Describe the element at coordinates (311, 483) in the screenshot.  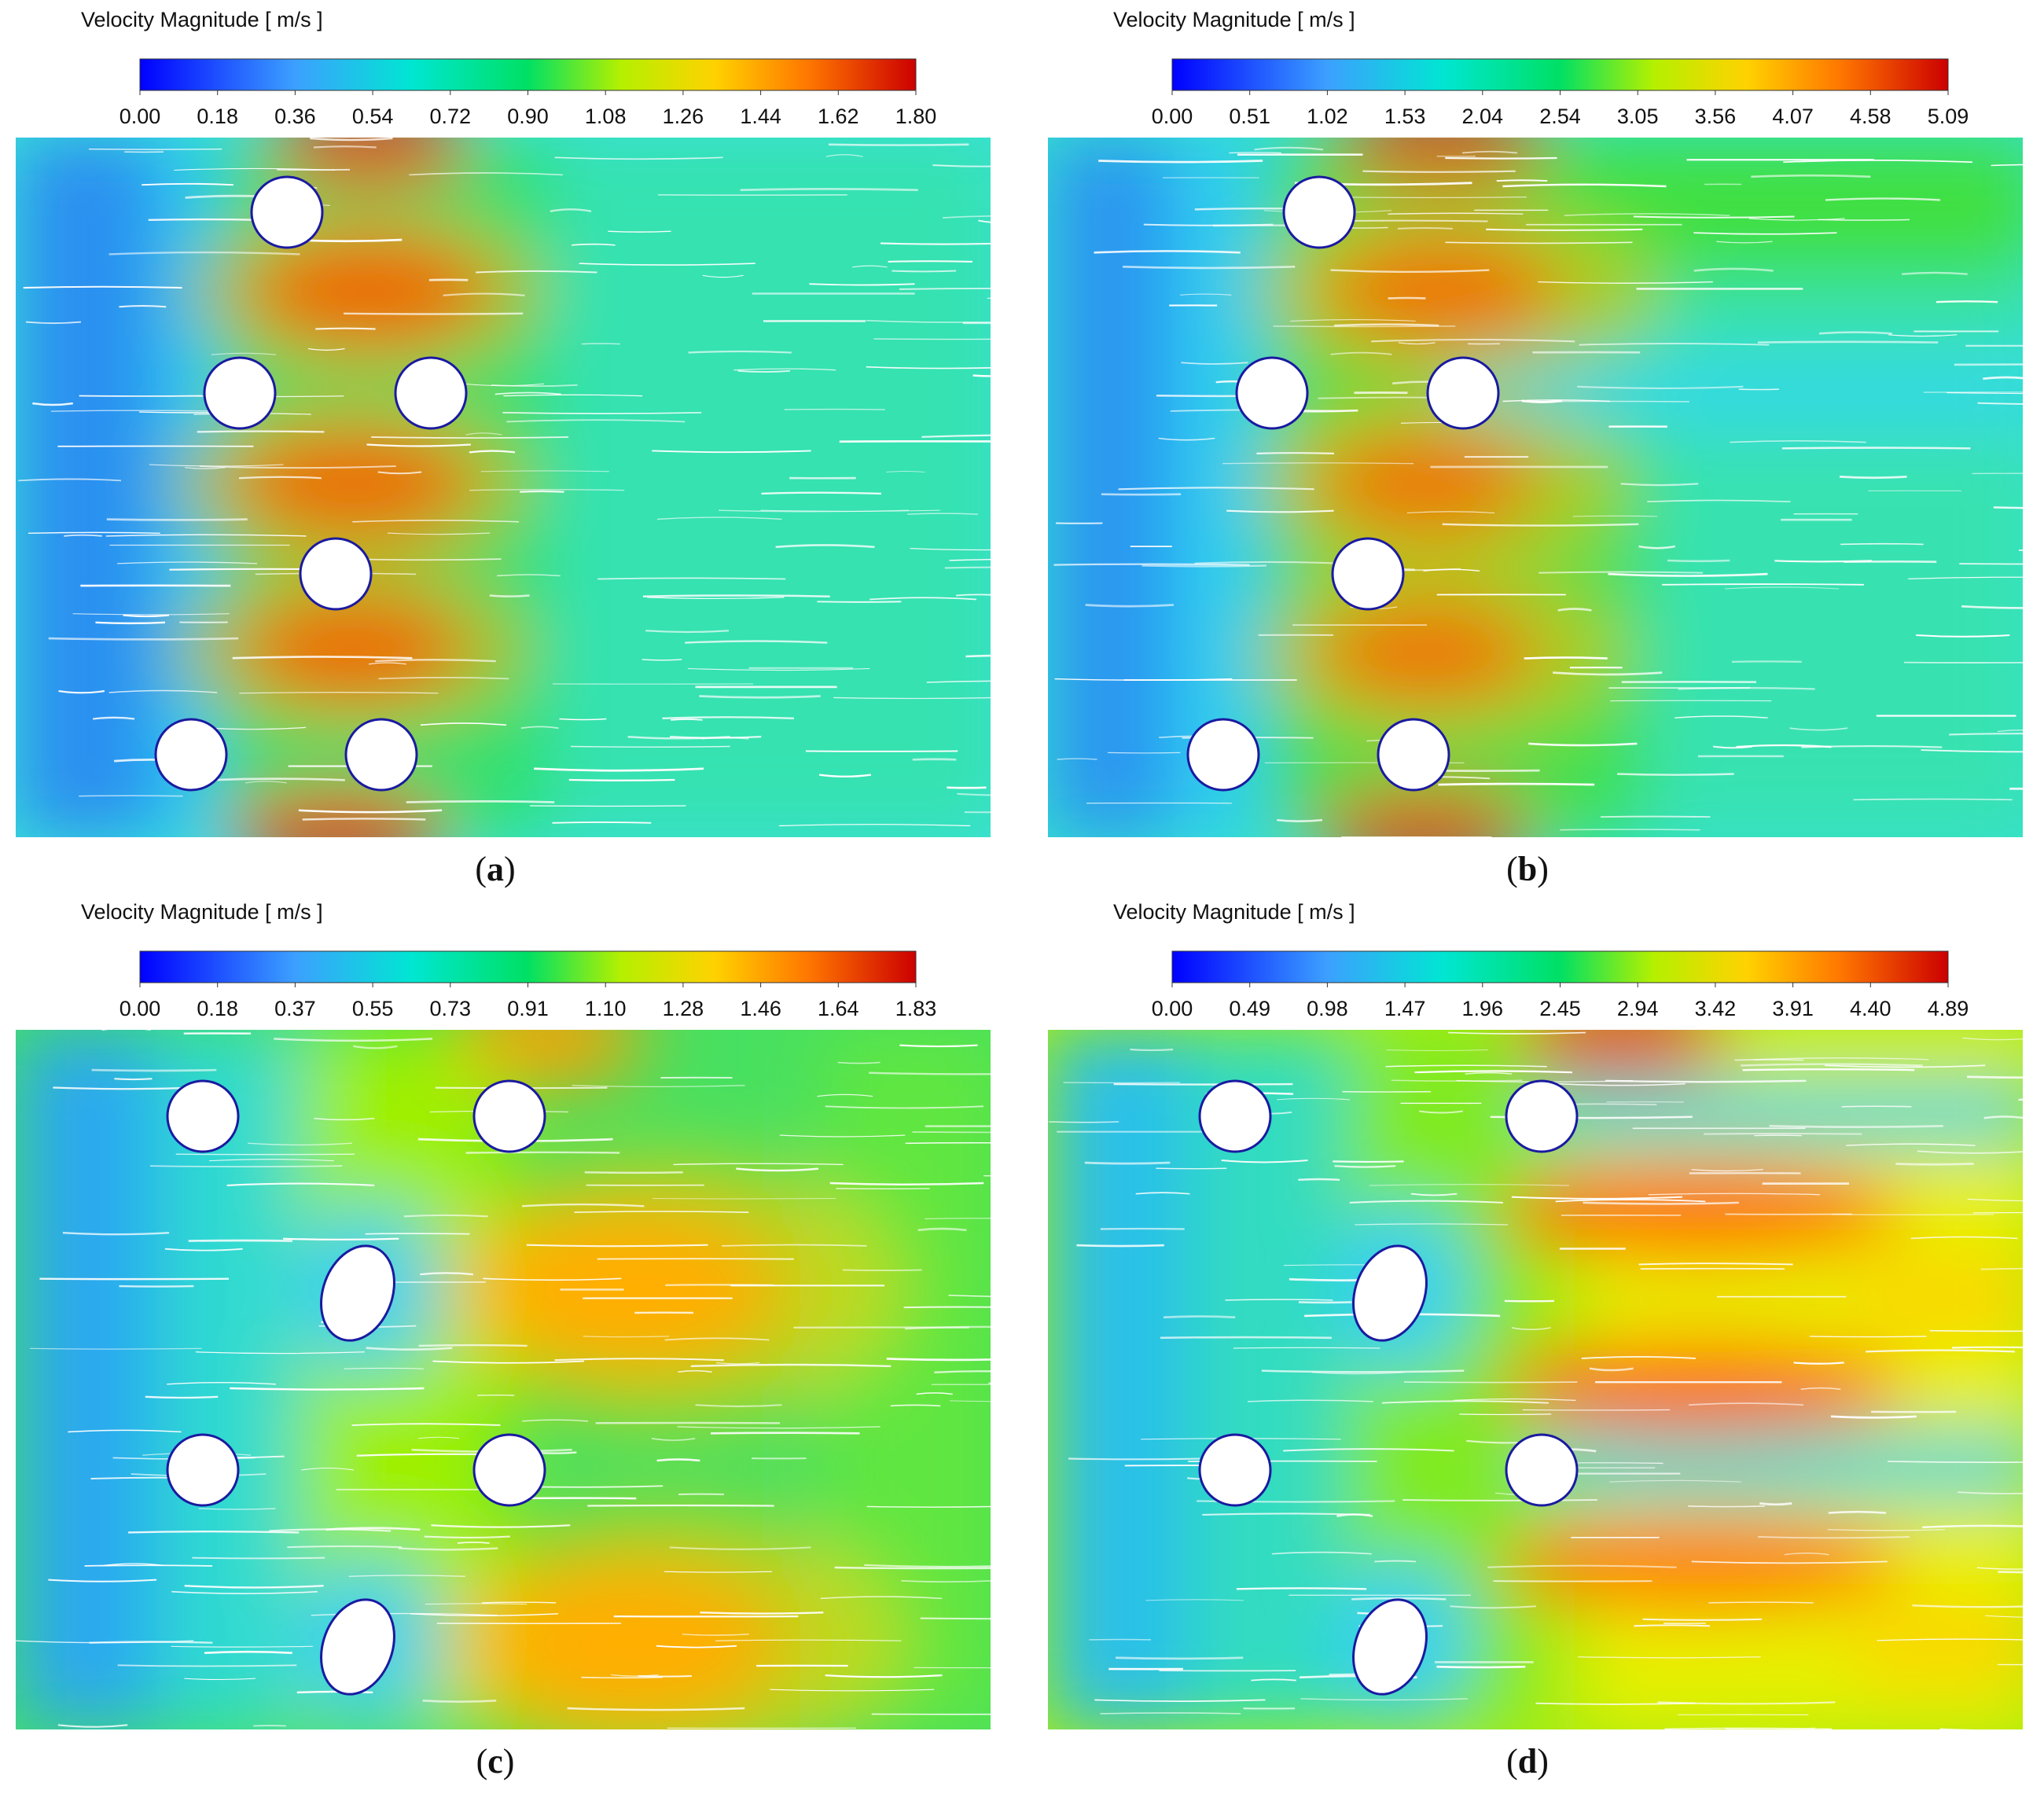
I see `obstacles` at that location.